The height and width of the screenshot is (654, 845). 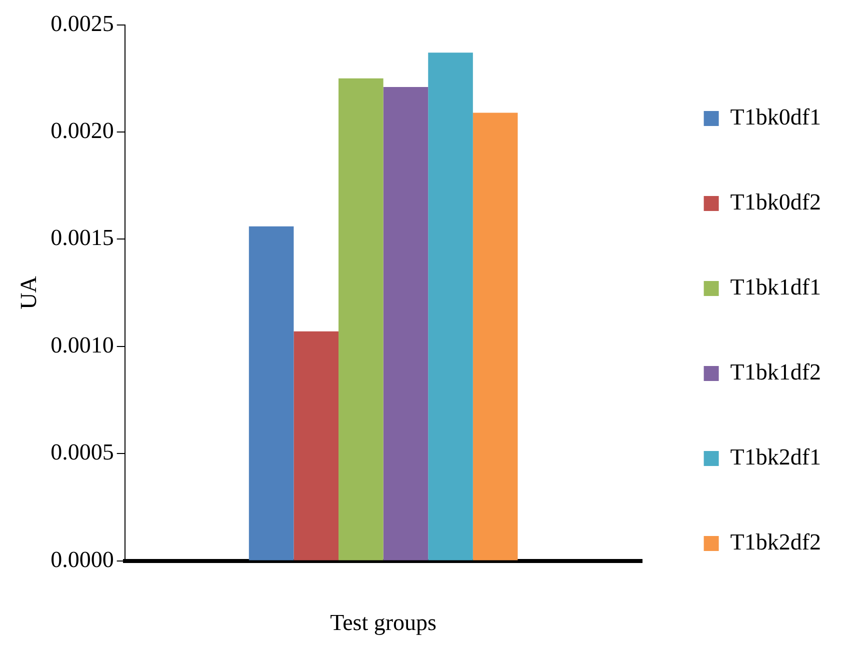 What do you see at coordinates (82, 237) in the screenshot?
I see `y-tick-label: 0.0015` at bounding box center [82, 237].